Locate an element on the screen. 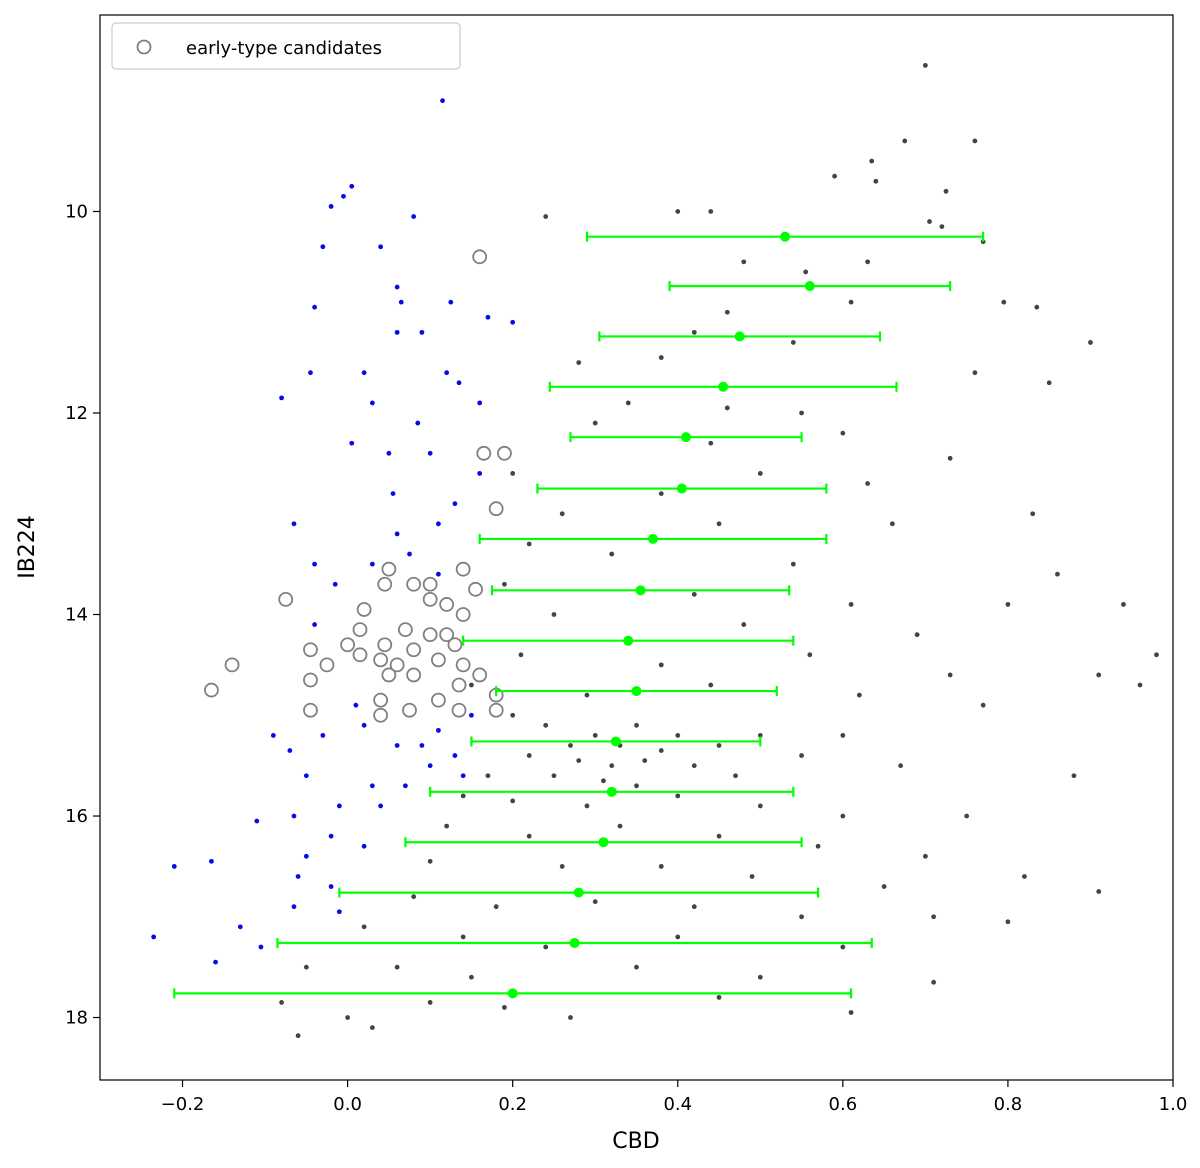 The height and width of the screenshot is (1168, 1200). x-tick-label: 0.0 is located at coordinates (347, 1104).